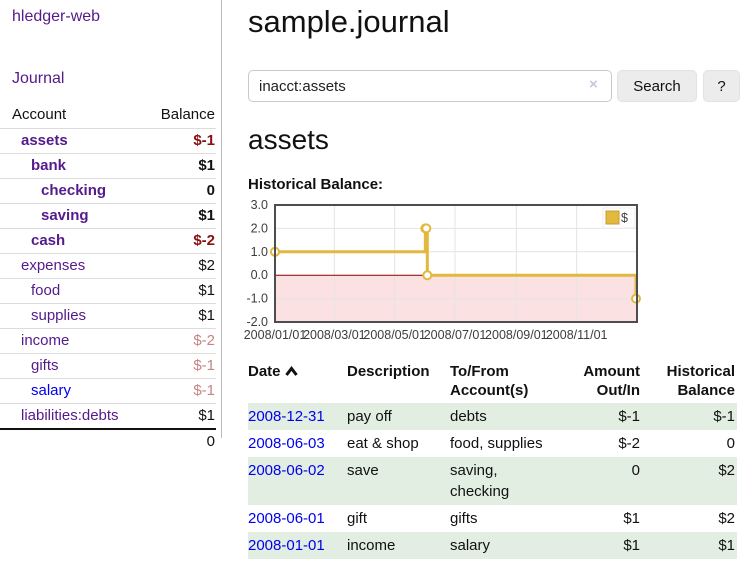 This screenshot has height=582, width=742. Describe the element at coordinates (288, 139) in the screenshot. I see `account-heading: assets` at that location.